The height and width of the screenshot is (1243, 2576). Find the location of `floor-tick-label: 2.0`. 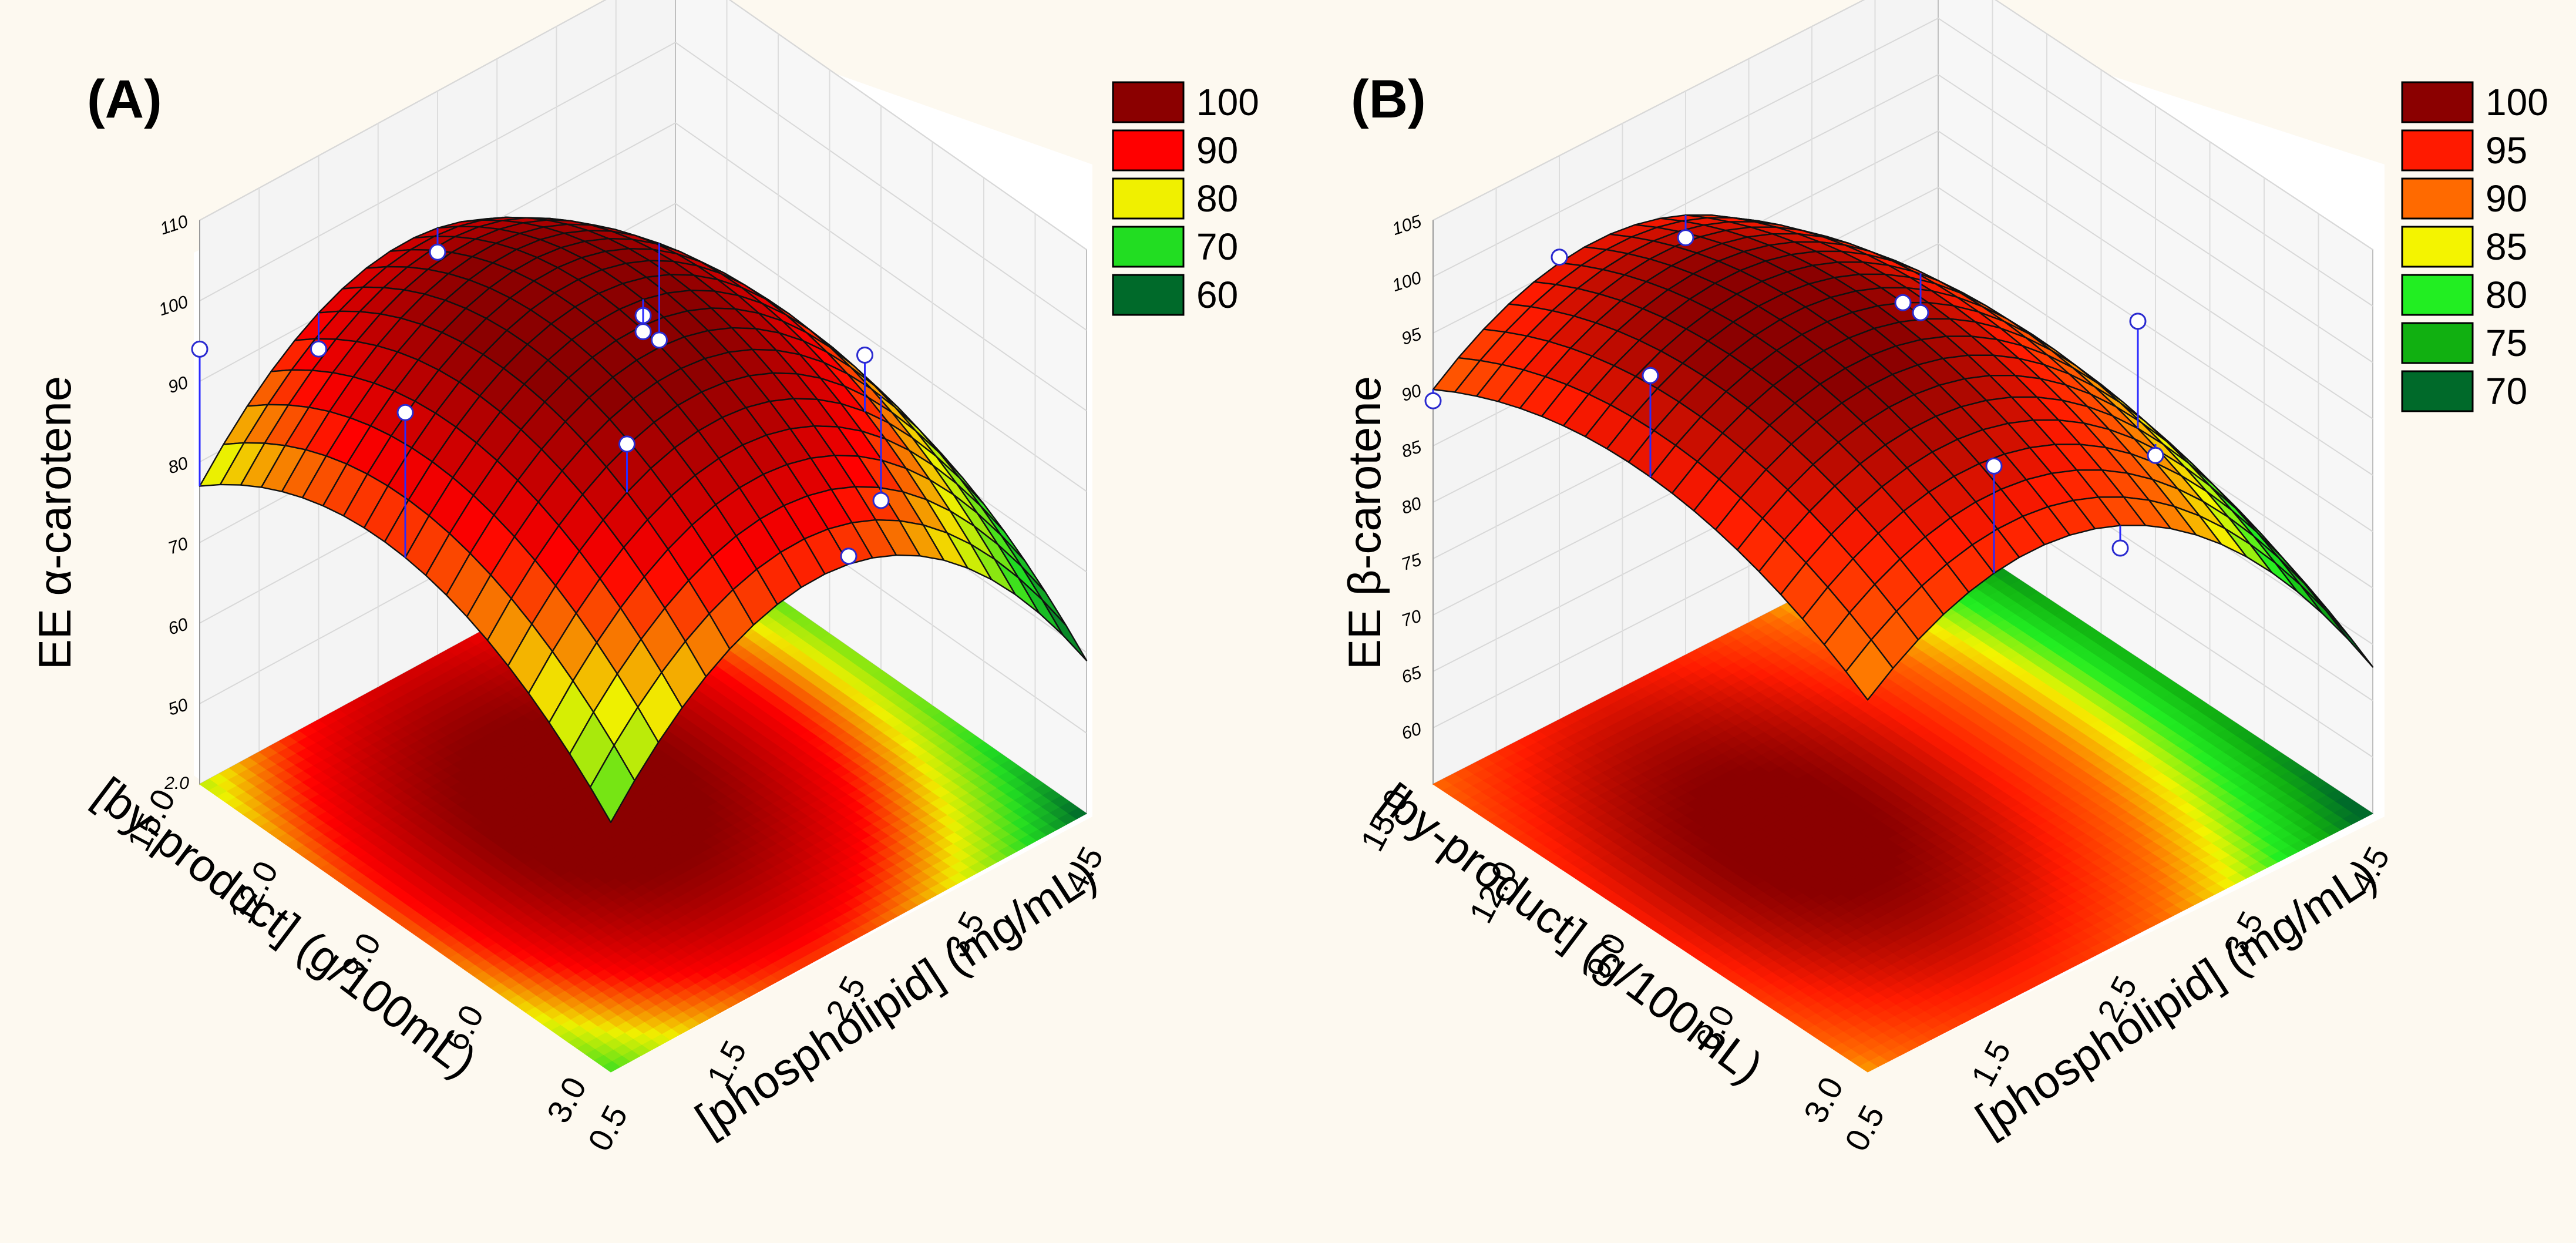

floor-tick-label: 2.0 is located at coordinates (176, 783).